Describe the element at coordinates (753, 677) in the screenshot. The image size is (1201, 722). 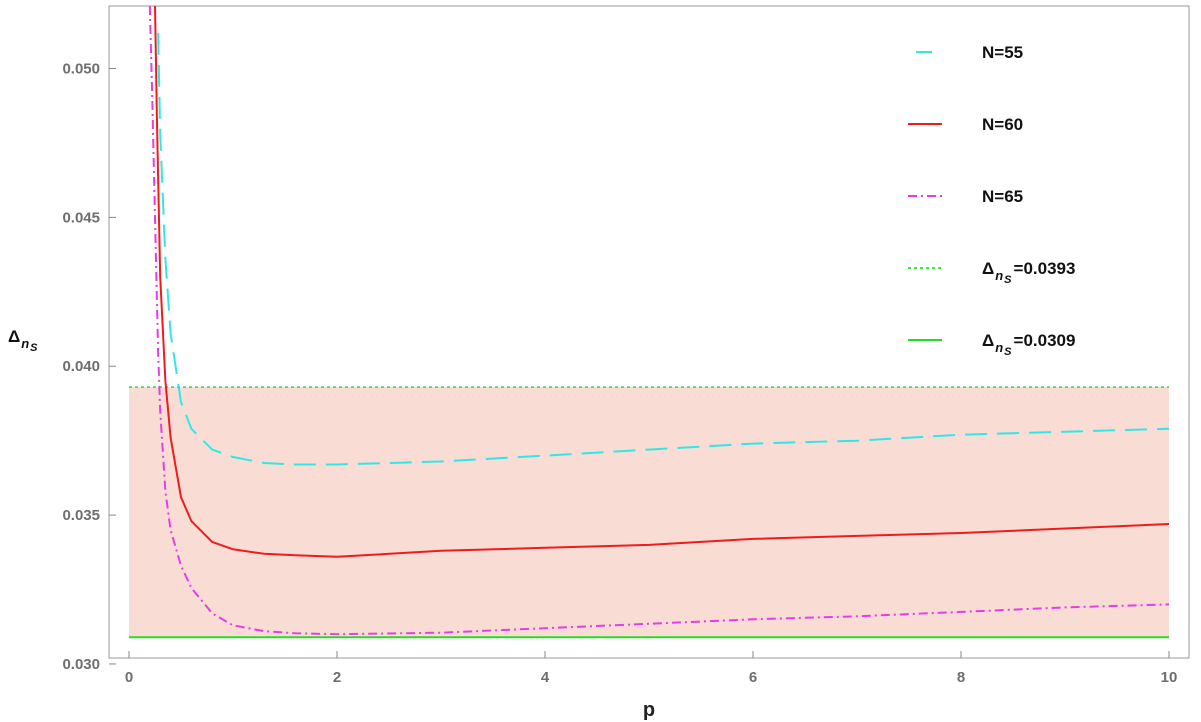
I see `x-tick-label: 6` at that location.